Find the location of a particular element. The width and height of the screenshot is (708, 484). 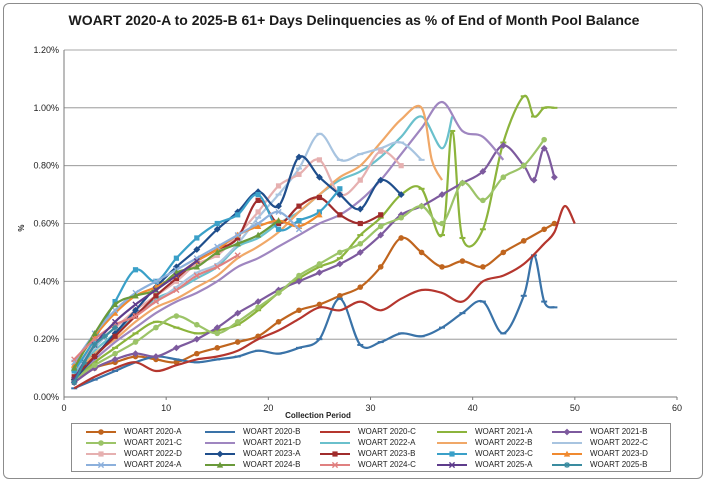

legend-label: WOART 2020-C is located at coordinates (387, 431).